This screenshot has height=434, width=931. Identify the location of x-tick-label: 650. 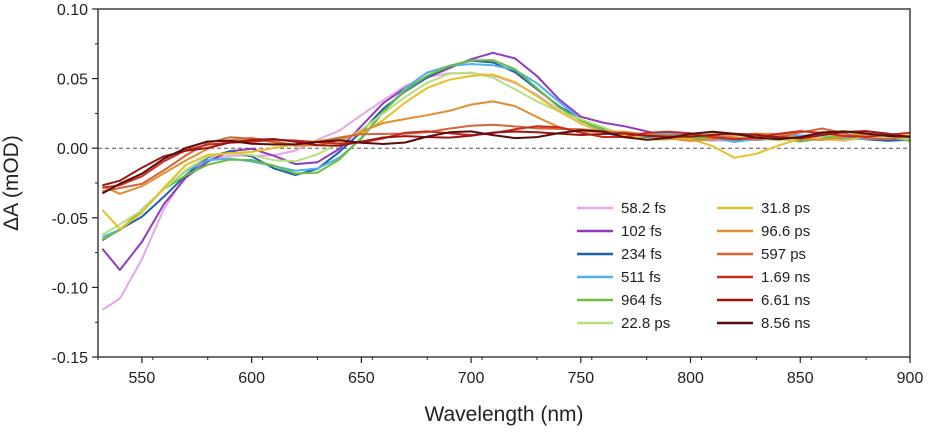
(361, 378).